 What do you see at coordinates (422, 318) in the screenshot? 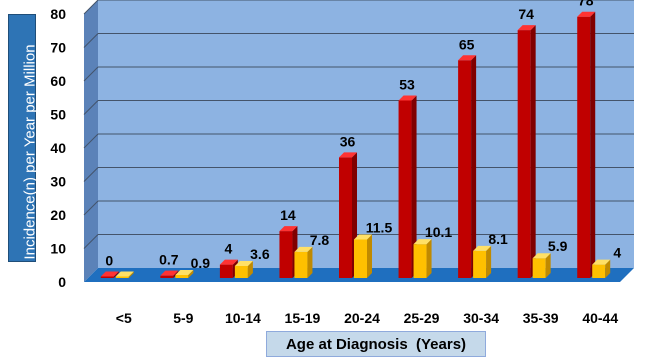
I see `x-tick-label: 25-29` at bounding box center [422, 318].